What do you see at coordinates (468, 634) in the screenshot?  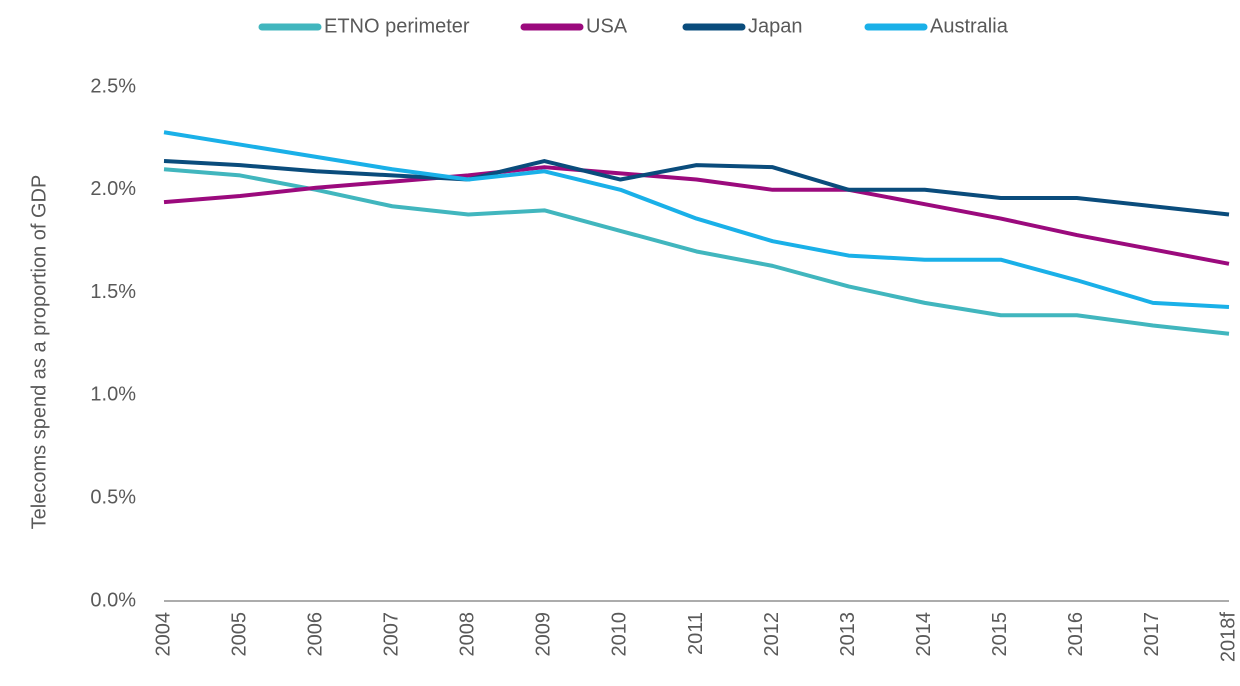 I see `x-tick-label: 2008` at bounding box center [468, 634].